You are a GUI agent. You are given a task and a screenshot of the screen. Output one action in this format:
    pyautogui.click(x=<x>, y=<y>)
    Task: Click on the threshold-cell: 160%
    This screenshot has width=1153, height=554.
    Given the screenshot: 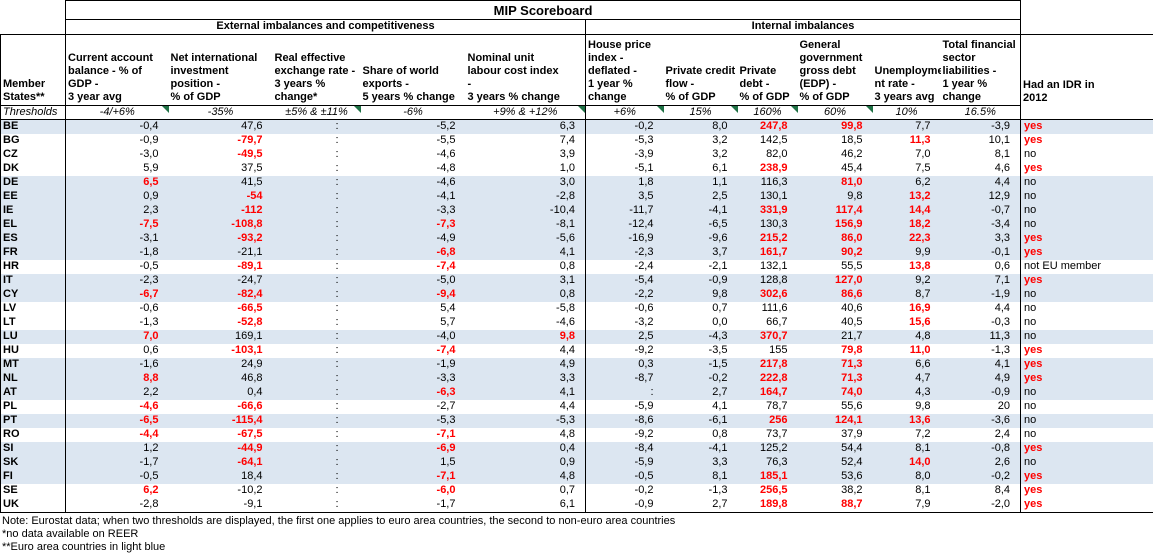 What is the action you would take?
    pyautogui.click(x=768, y=112)
    